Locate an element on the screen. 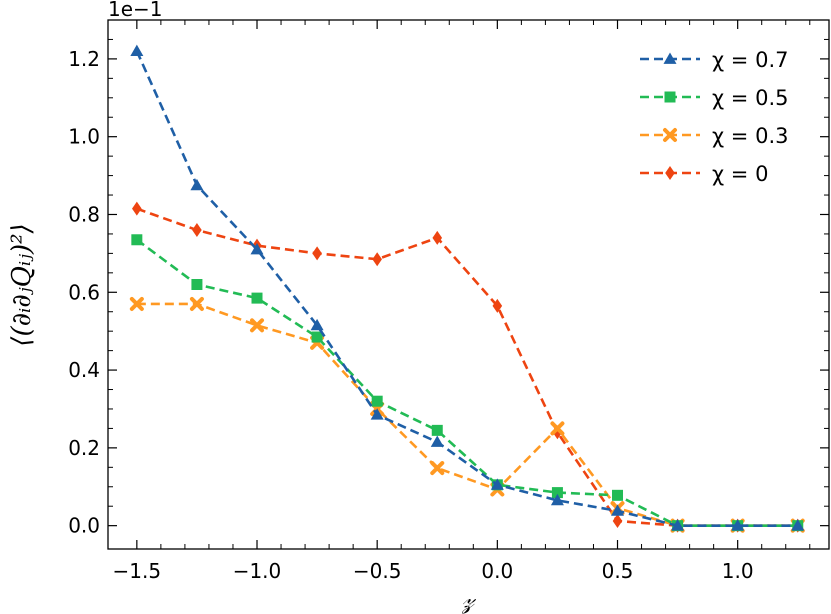  legend-entry: χ = 0.3 is located at coordinates (714, 136).